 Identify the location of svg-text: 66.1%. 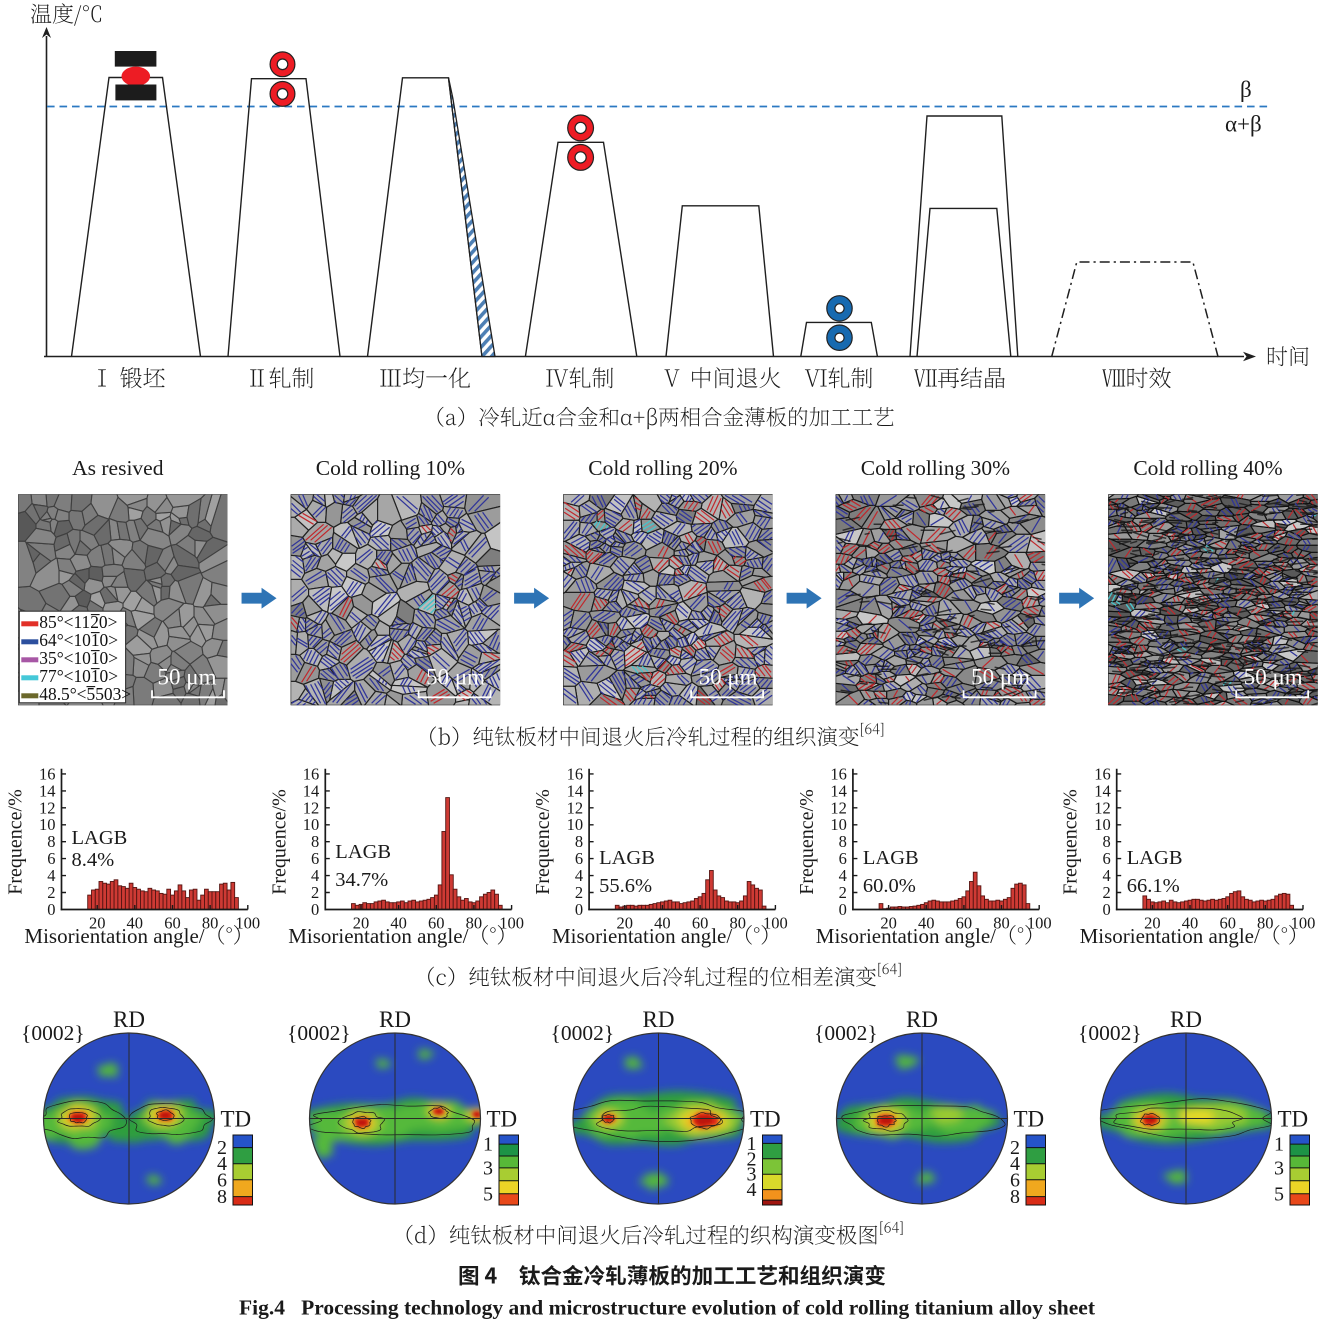
(1153, 886).